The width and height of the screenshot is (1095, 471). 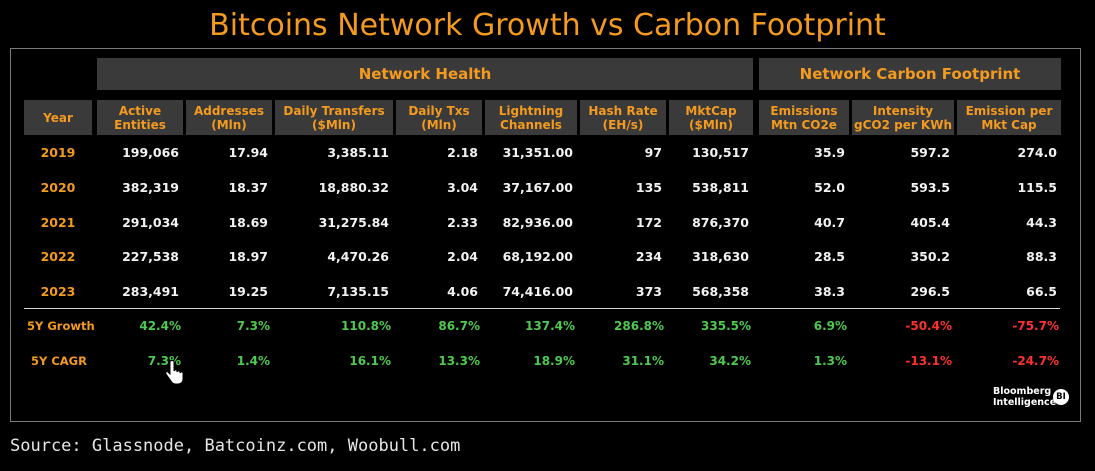 I want to click on year-cell: 2023, so click(x=58, y=291).